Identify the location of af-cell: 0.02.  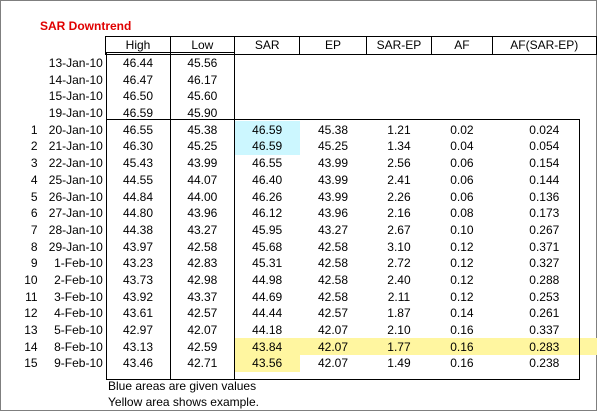
(462, 129).